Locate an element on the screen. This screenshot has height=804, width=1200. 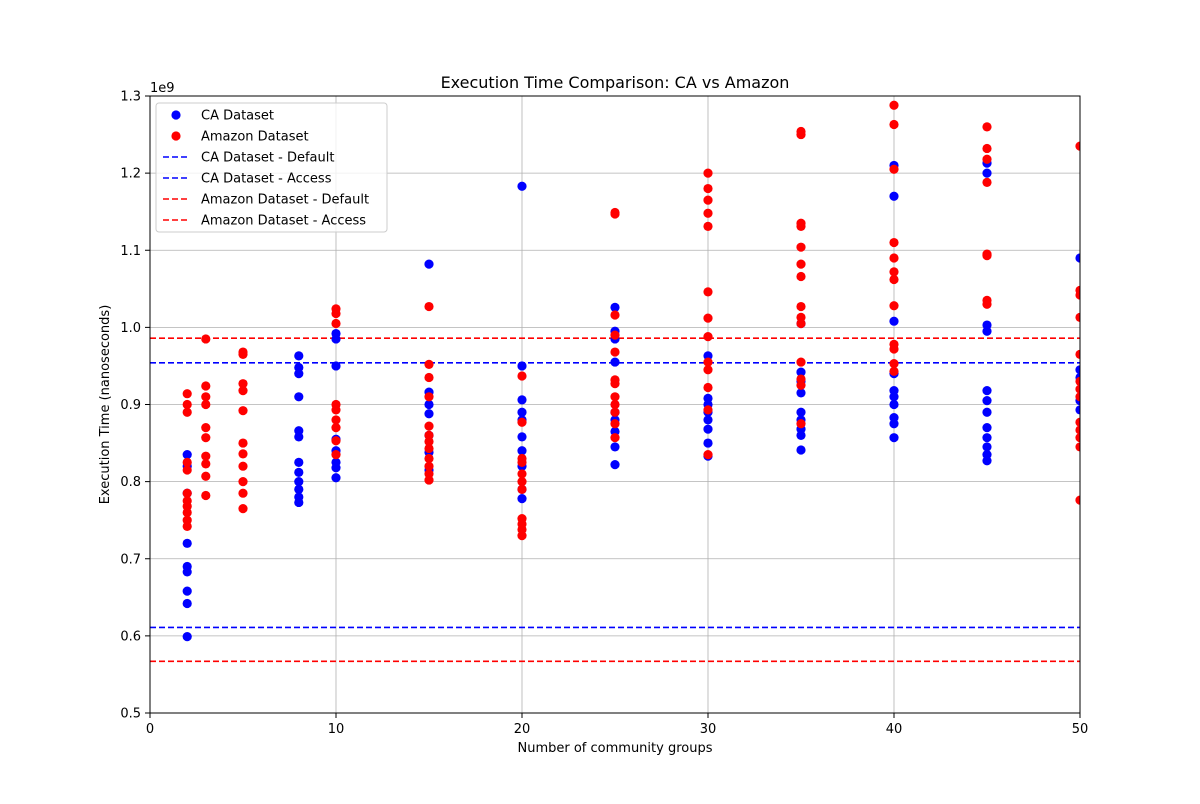
legend-label: Amazon Dataset - Access is located at coordinates (283, 221).